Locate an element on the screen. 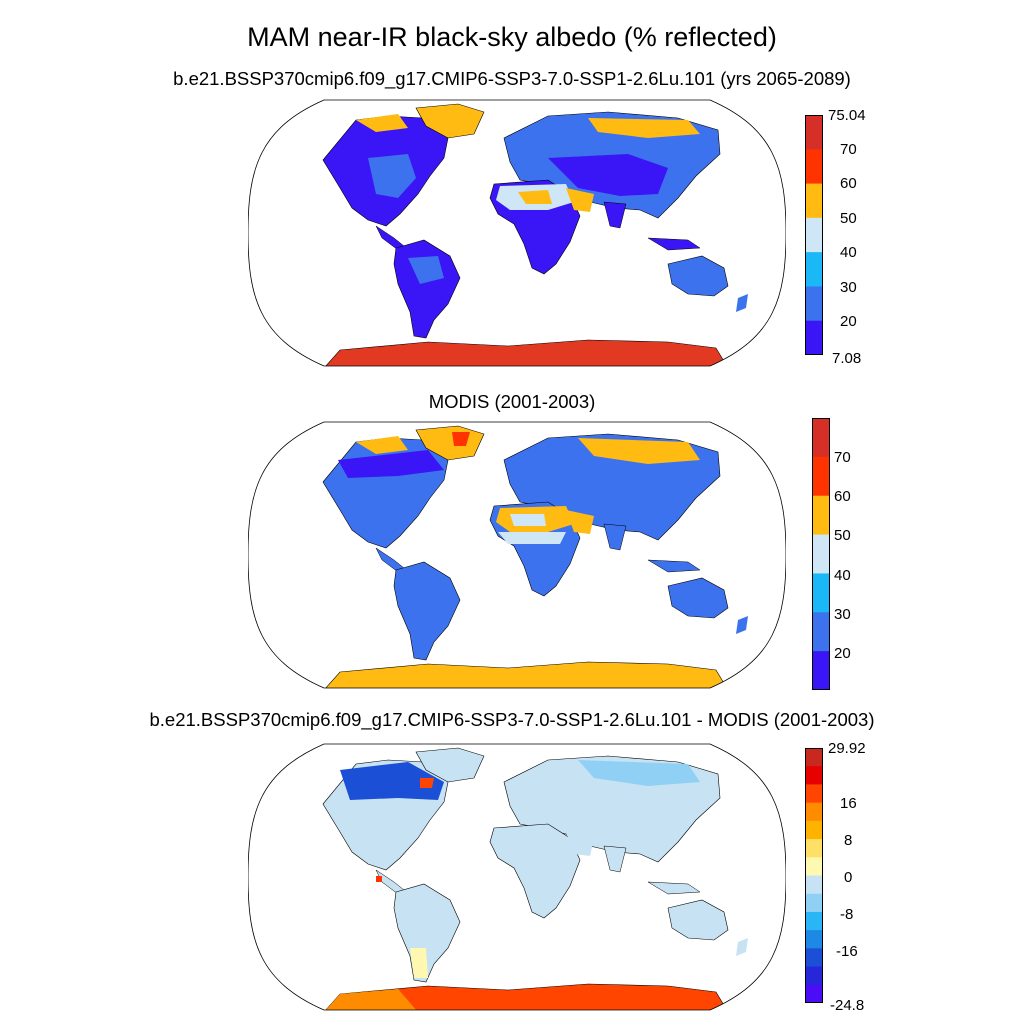 This screenshot has height=1024, width=1024. sahara-hot is located at coordinates (535, 197).